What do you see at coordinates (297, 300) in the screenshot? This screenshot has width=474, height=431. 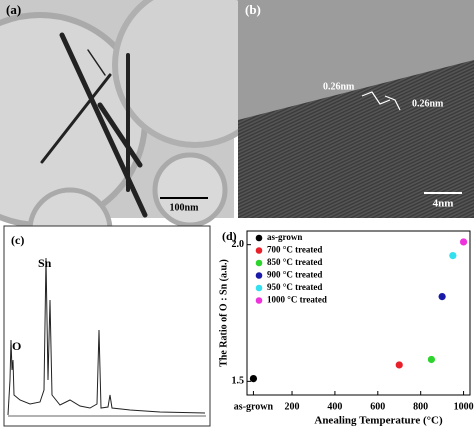 I see `legend-label: 1000 °C treated` at bounding box center [297, 300].